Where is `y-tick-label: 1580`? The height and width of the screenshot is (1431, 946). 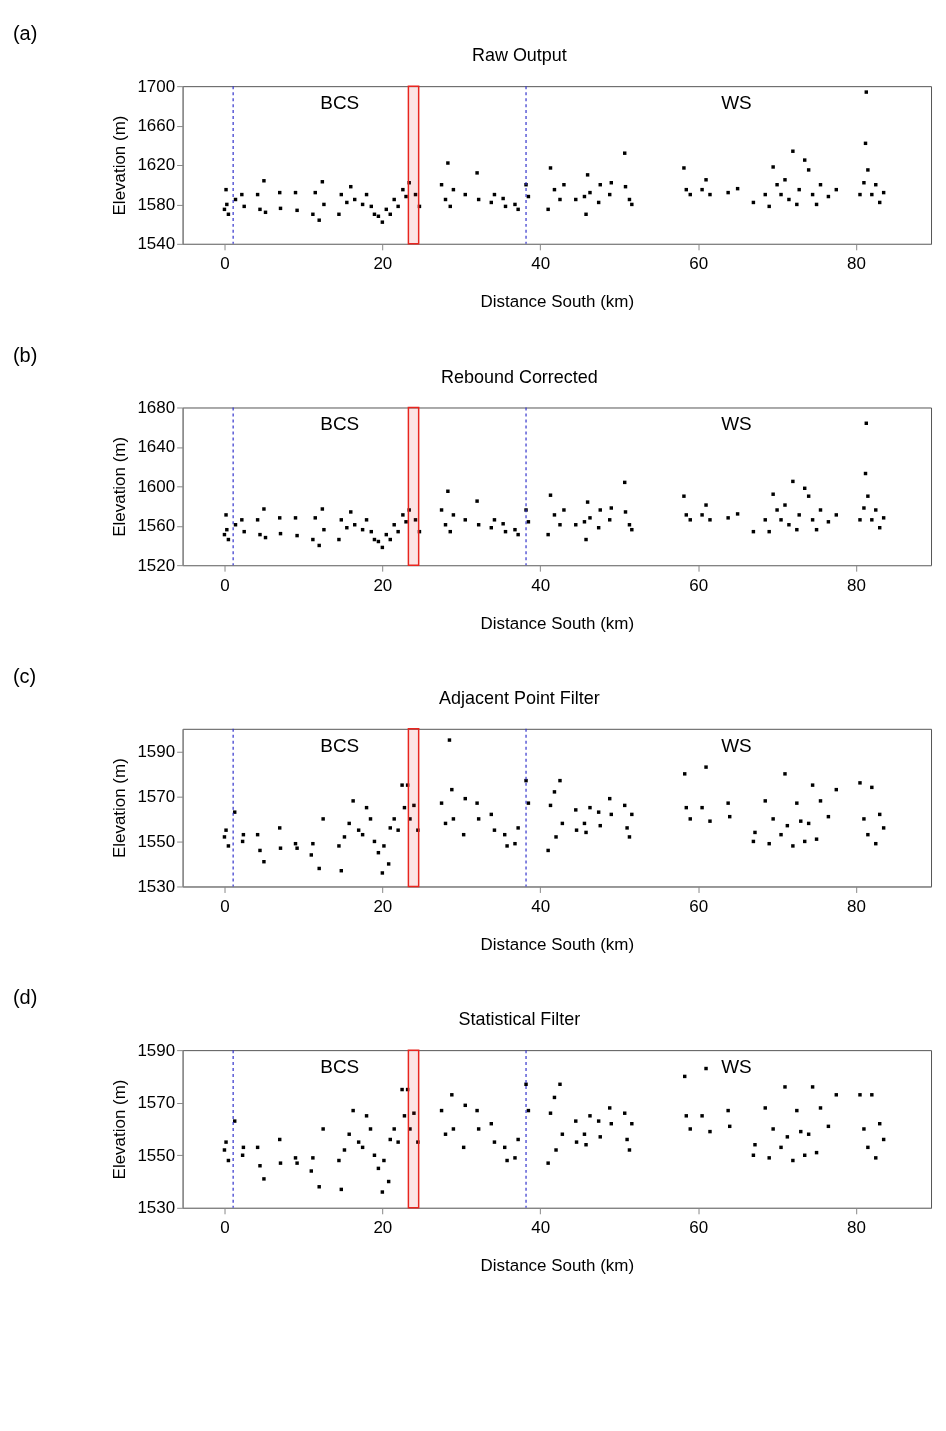
y-tick-label: 1580 is located at coordinates (156, 204).